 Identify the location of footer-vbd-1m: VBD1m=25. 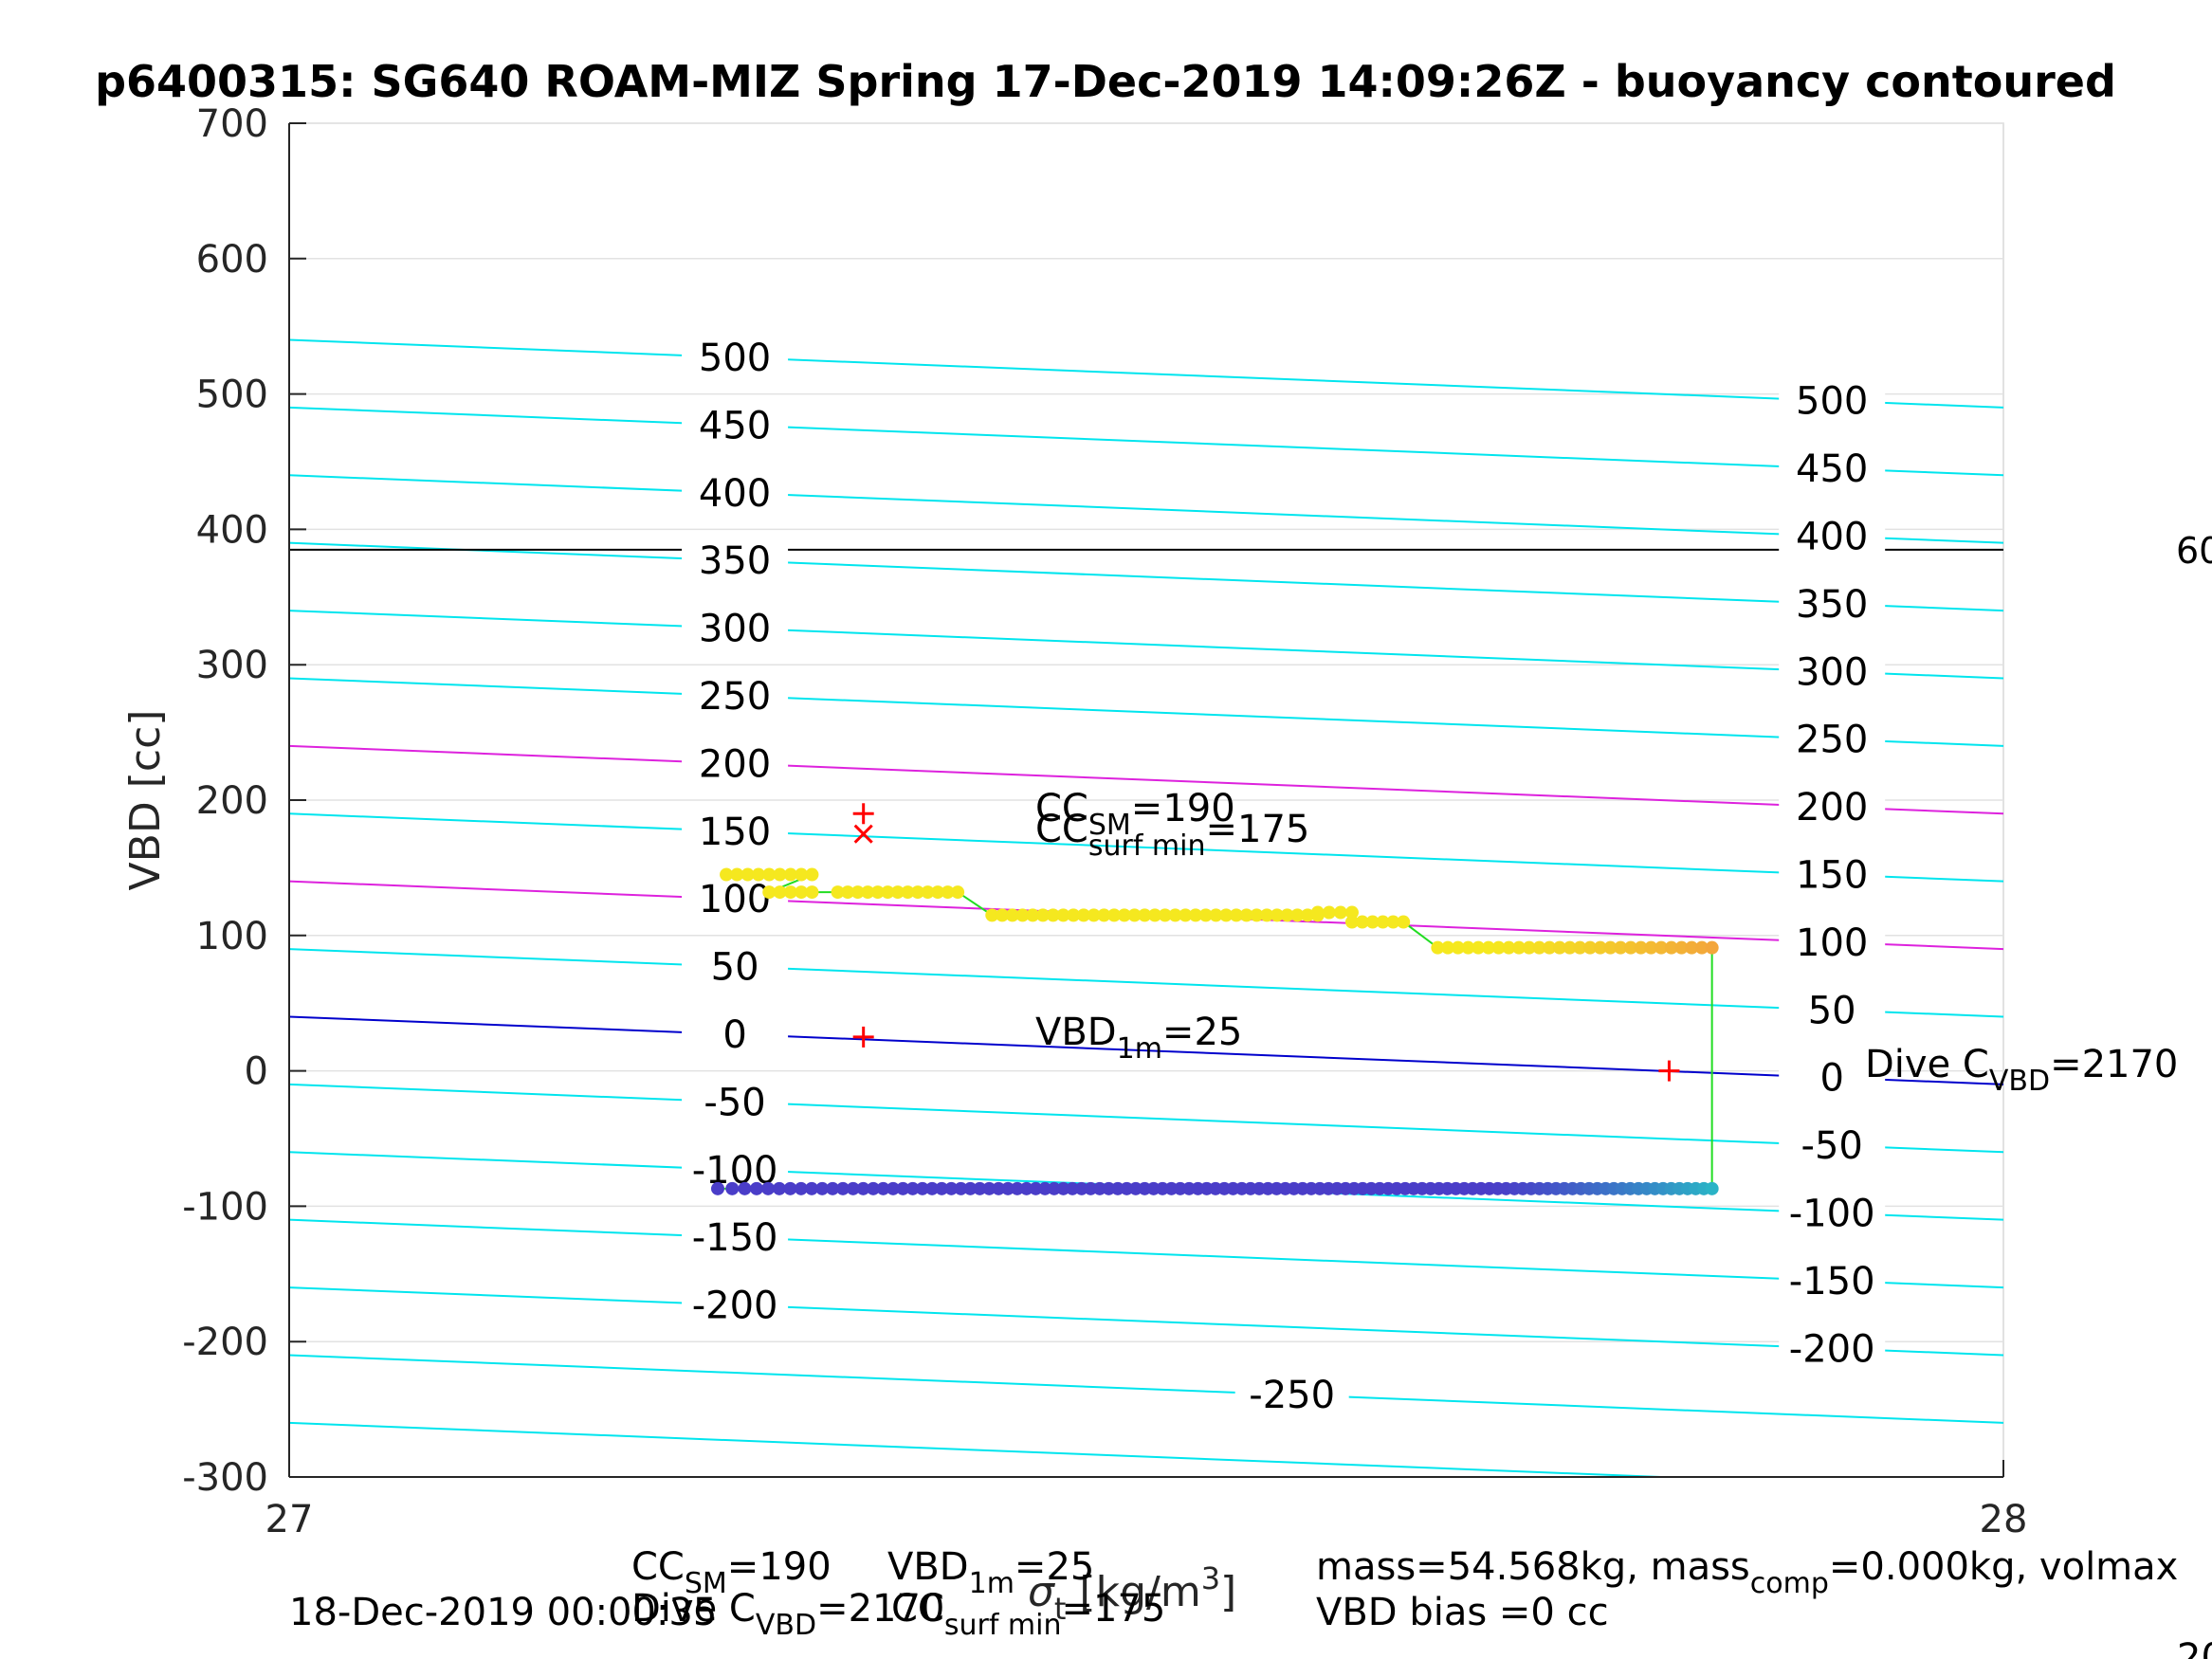
(990, 1572).